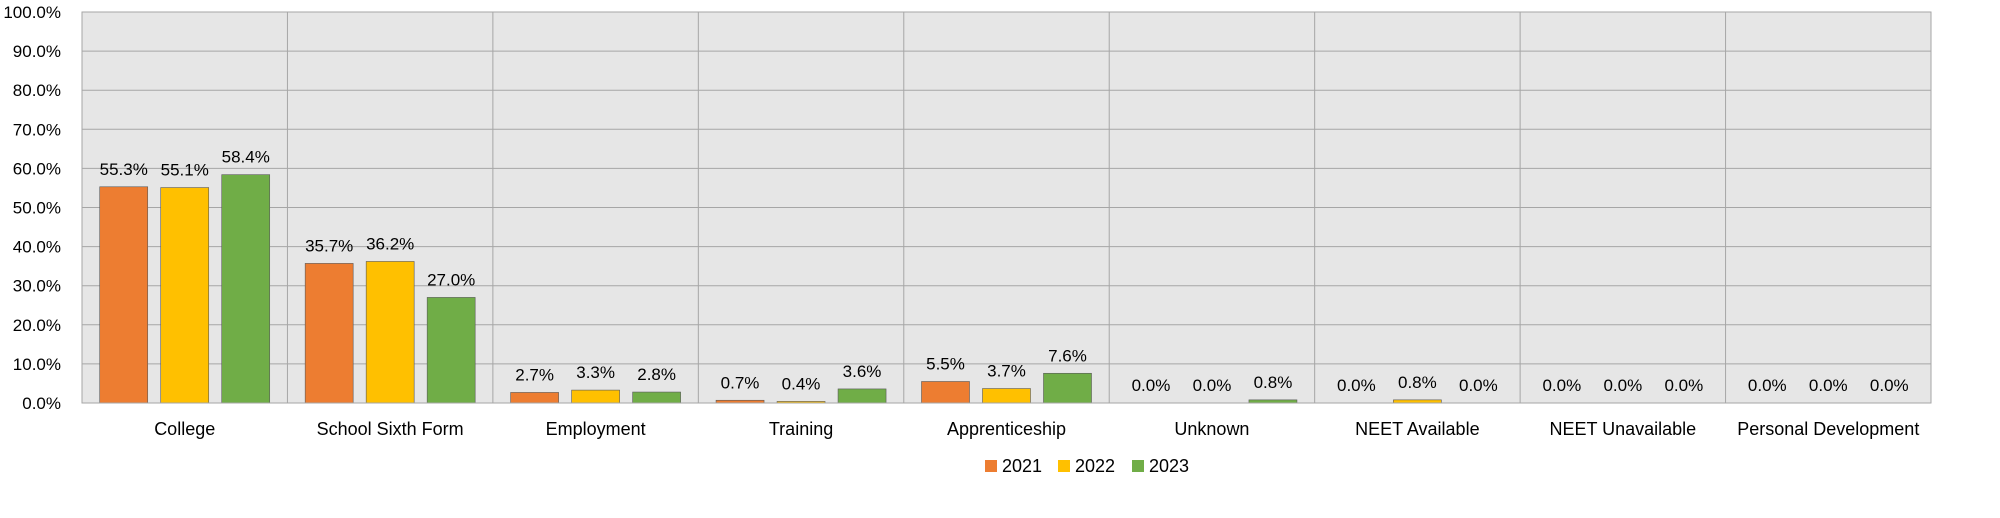  What do you see at coordinates (37, 129) in the screenshot?
I see `y-tick-label: 70.0%` at bounding box center [37, 129].